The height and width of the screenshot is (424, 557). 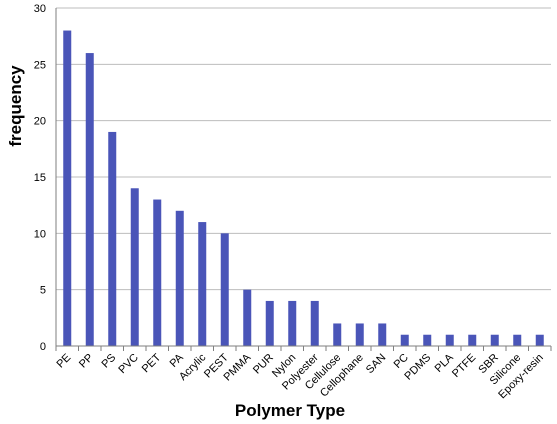 I want to click on x-tick-label: SAN, so click(x=376, y=364).